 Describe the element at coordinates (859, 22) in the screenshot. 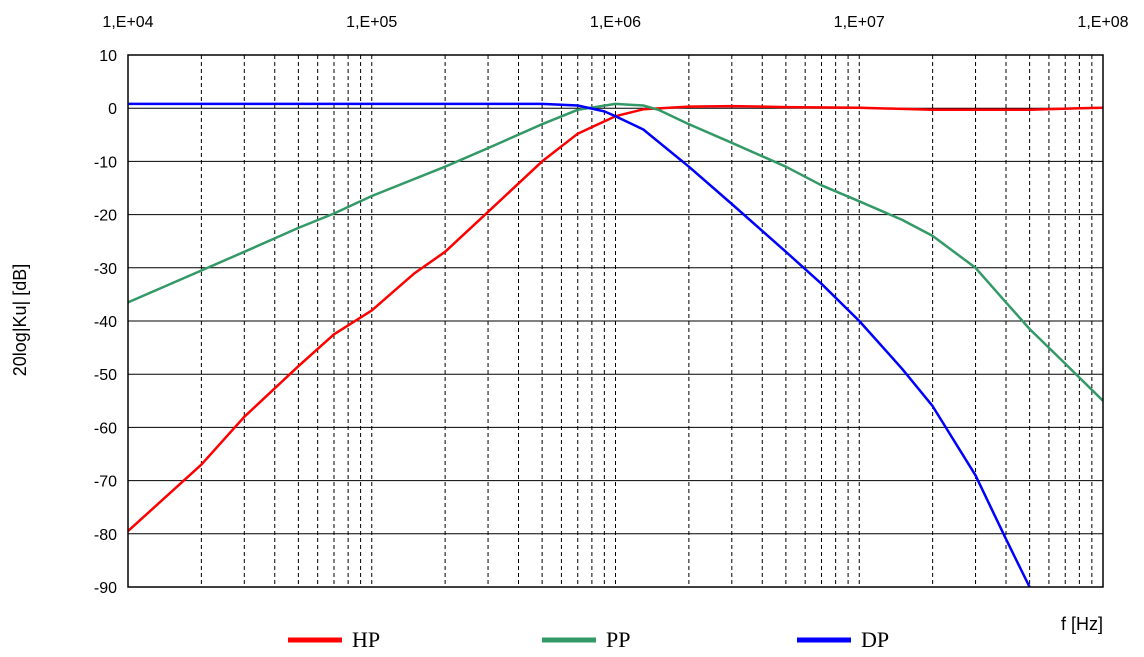

I see `x-tick-label: 1,E+07` at that location.